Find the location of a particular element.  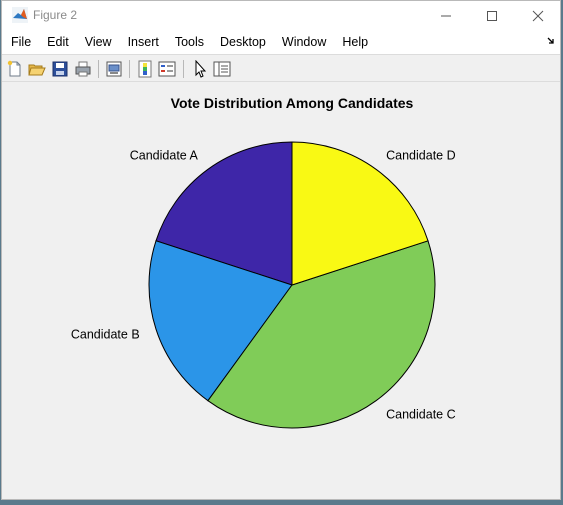

minimize-icon is located at coordinates (446, 15).